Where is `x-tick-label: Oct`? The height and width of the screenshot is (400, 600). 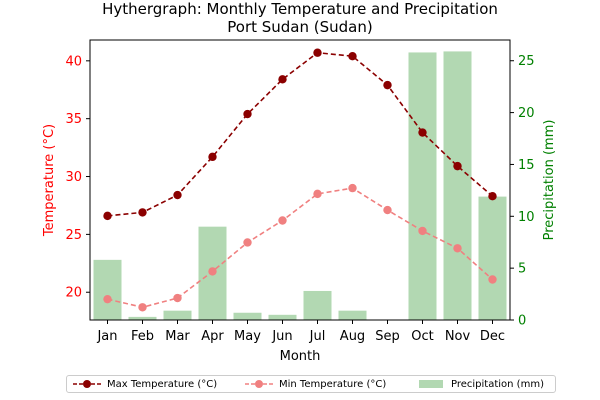
x-tick-label: Oct is located at coordinates (422, 336).